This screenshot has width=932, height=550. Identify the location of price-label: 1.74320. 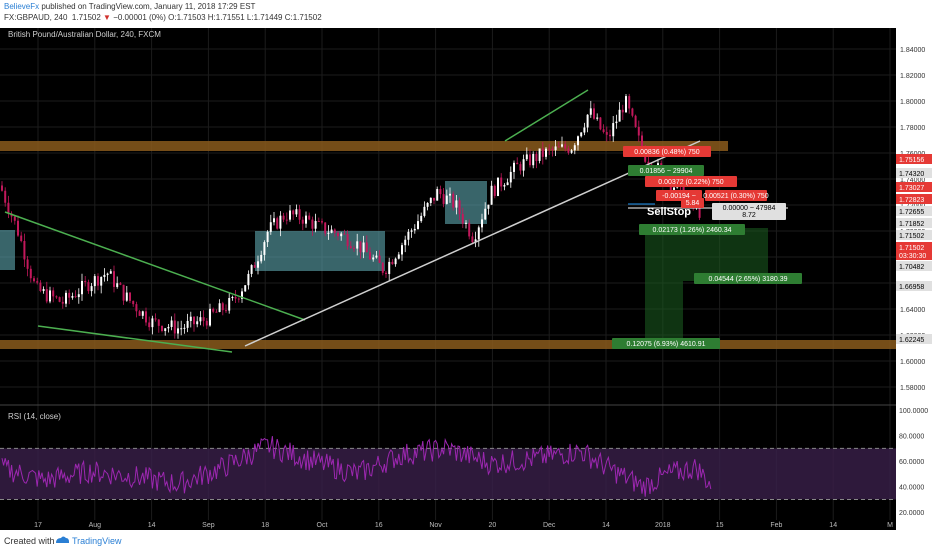
(911, 174).